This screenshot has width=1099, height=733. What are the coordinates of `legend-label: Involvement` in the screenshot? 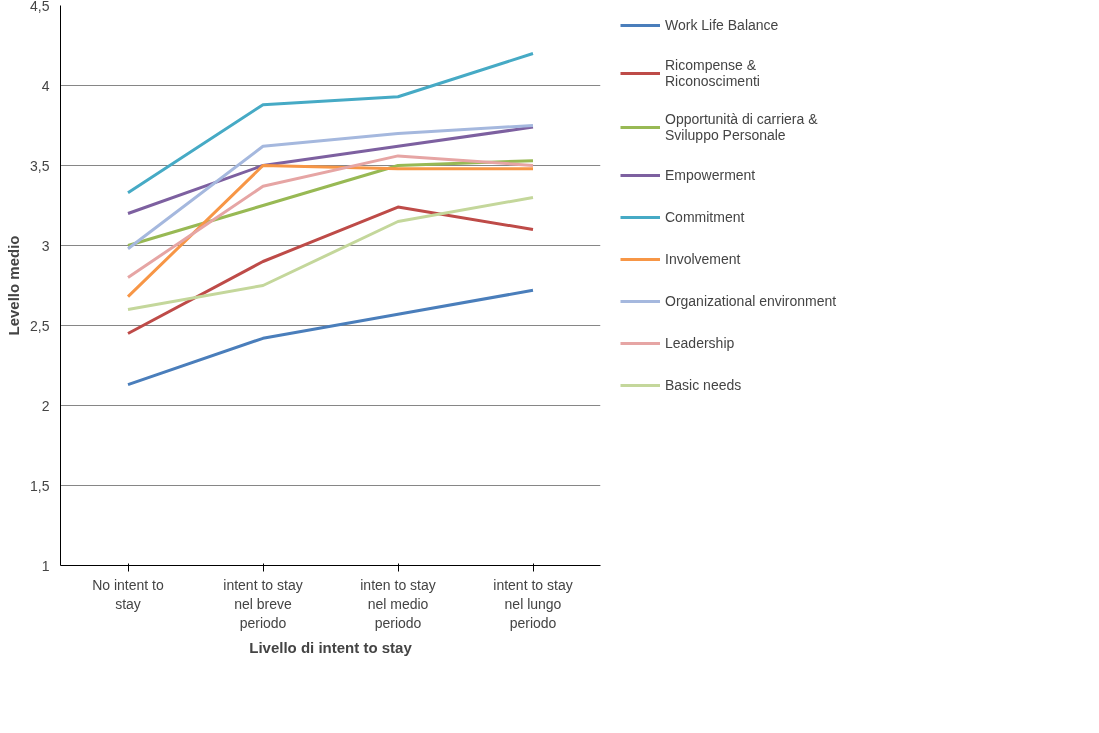 It's located at (703, 259).